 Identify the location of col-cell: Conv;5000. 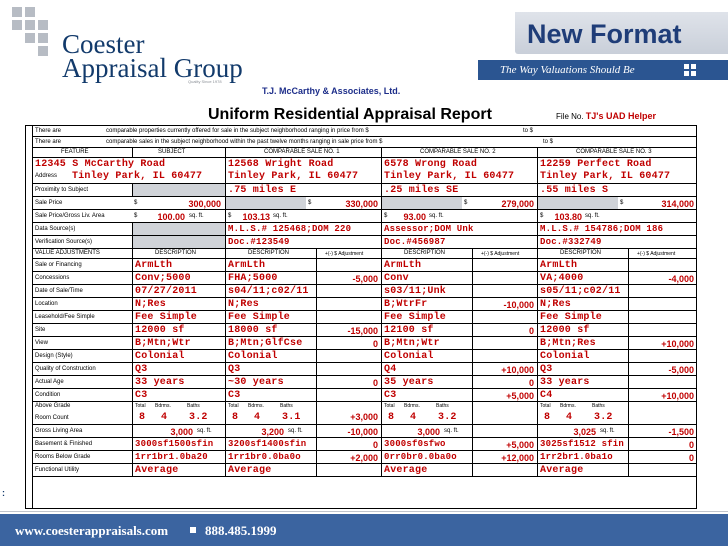
(178, 278).